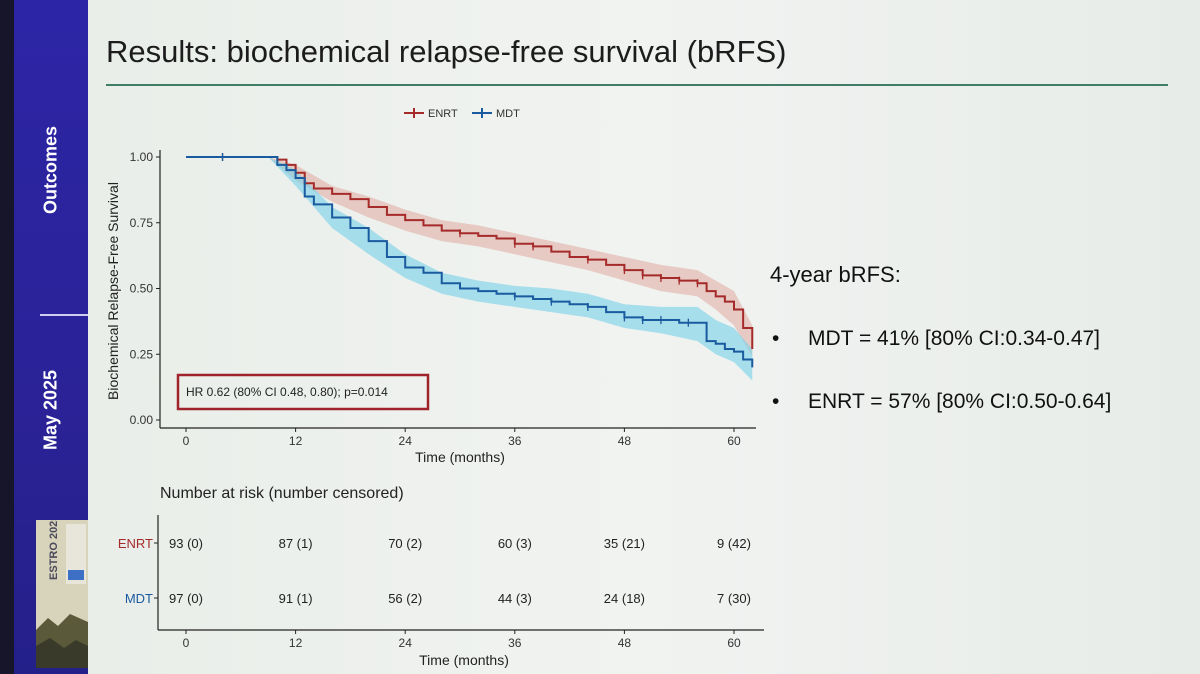  Describe the element at coordinates (954, 338) in the screenshot. I see `bullet-mdt-text: MDT = 41% [80% CI:0.34-0.47]` at that location.